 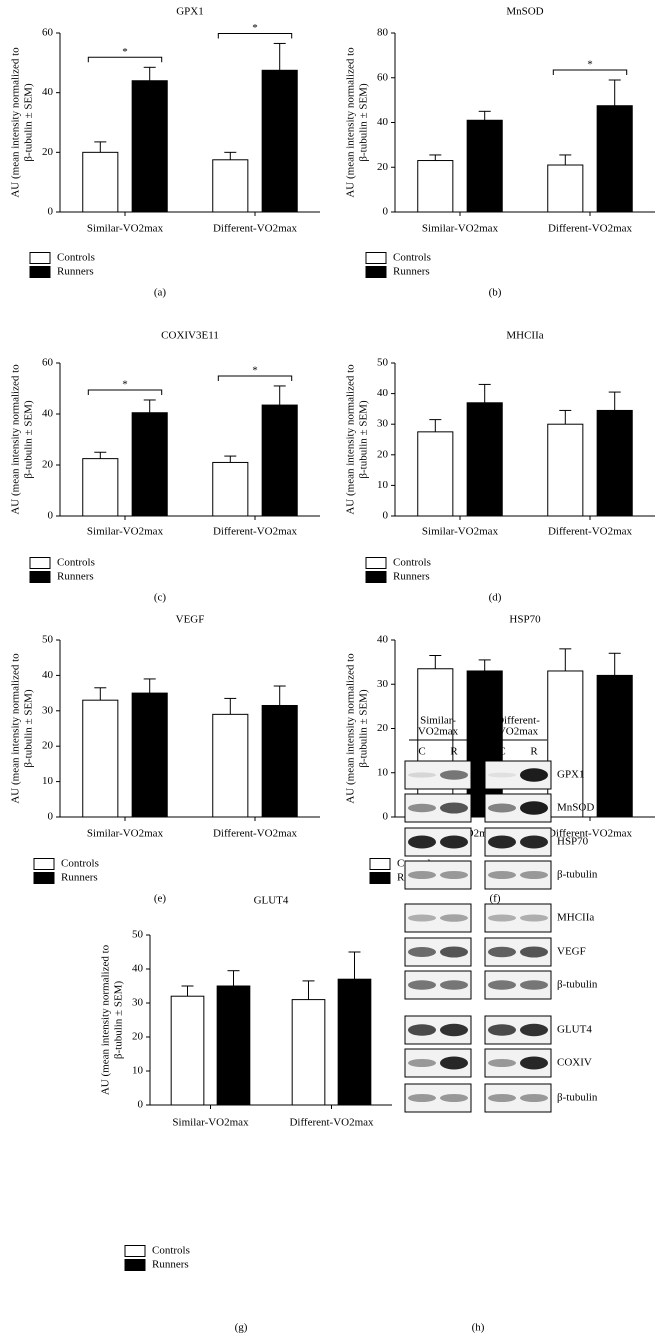 What do you see at coordinates (575, 918) in the screenshot?
I see `blot-row-label: MHCIIa` at bounding box center [575, 918].